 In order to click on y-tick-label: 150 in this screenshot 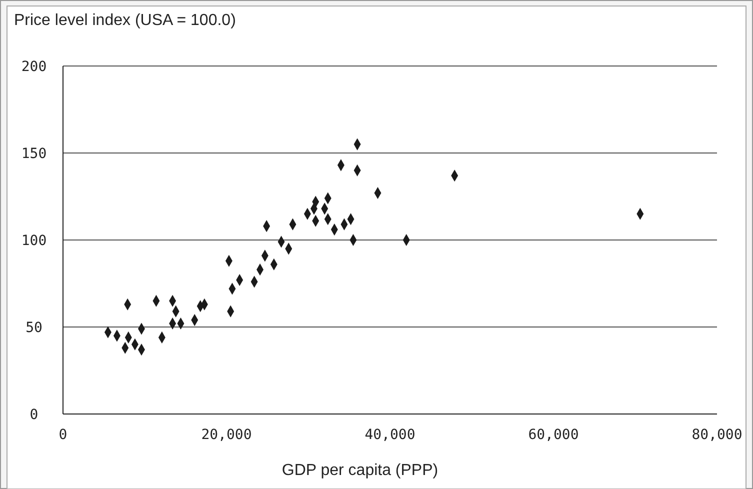, I will do `click(34, 154)`.